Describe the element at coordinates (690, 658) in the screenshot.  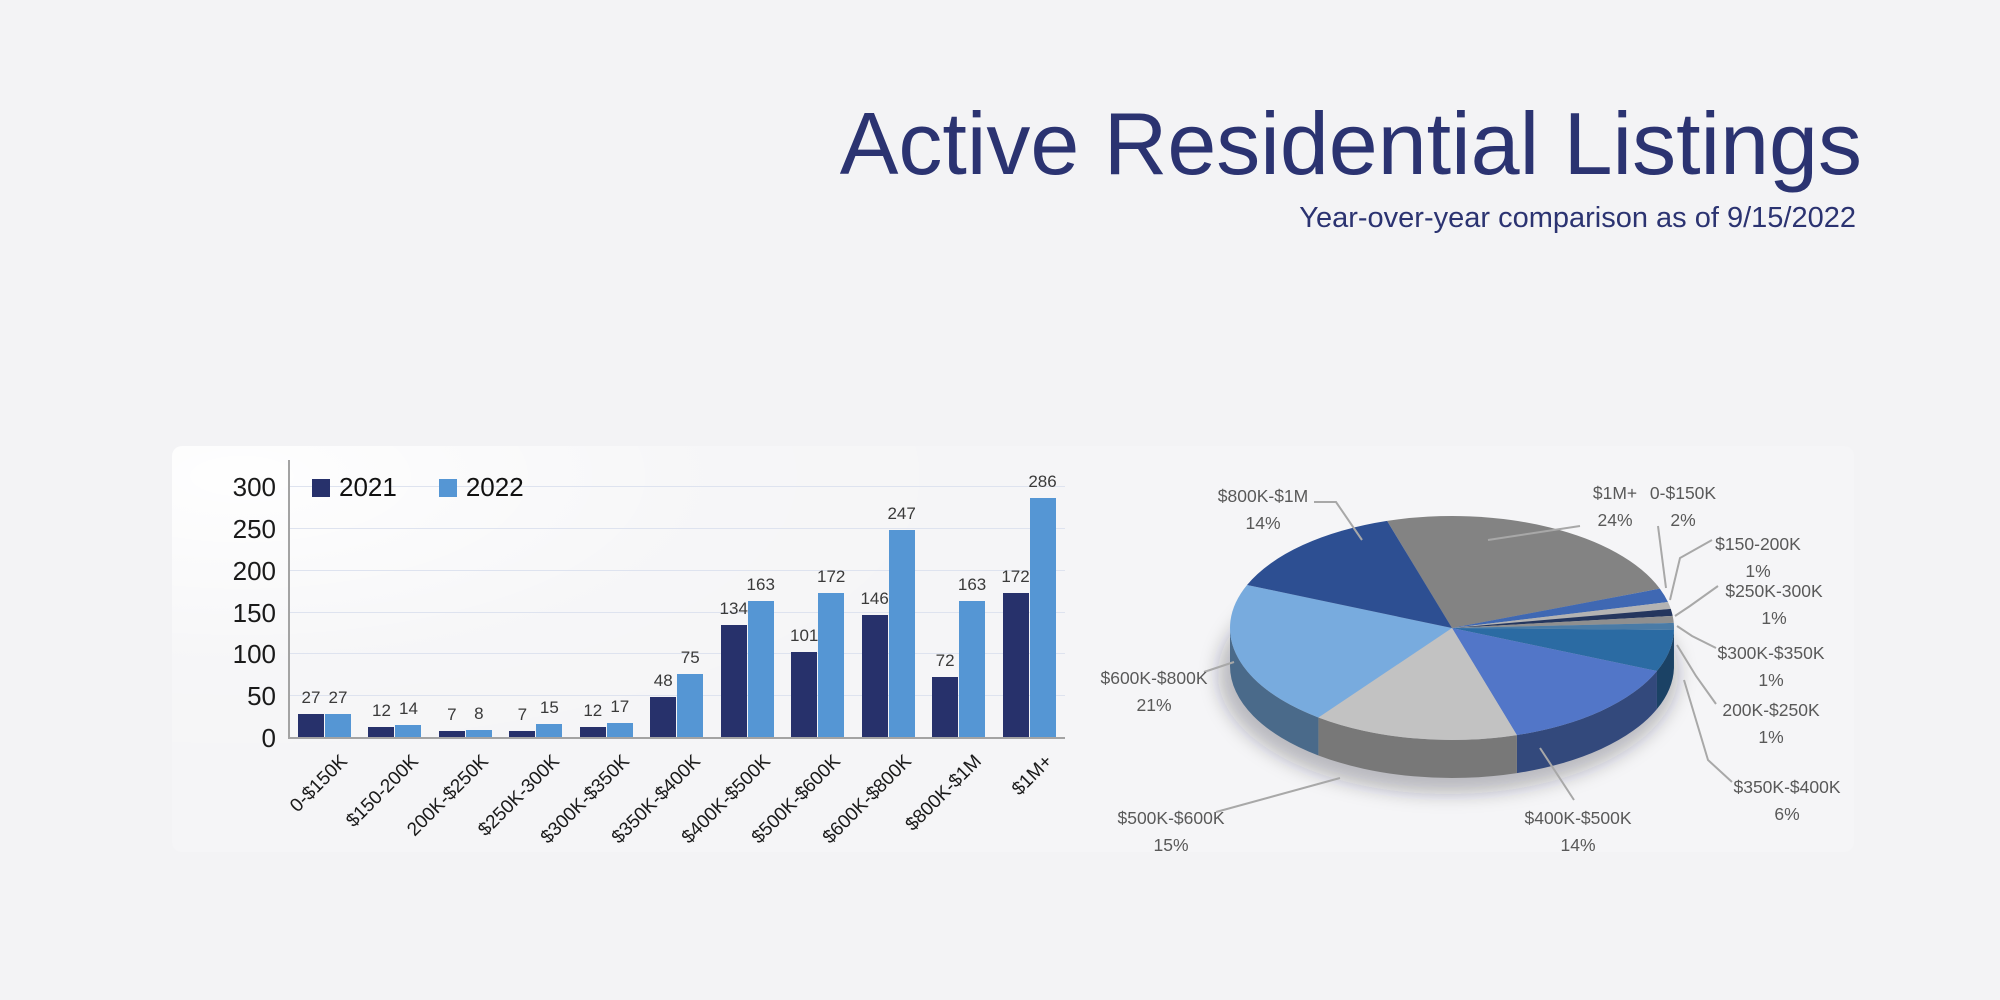
I see `bar-value-label: 75` at that location.